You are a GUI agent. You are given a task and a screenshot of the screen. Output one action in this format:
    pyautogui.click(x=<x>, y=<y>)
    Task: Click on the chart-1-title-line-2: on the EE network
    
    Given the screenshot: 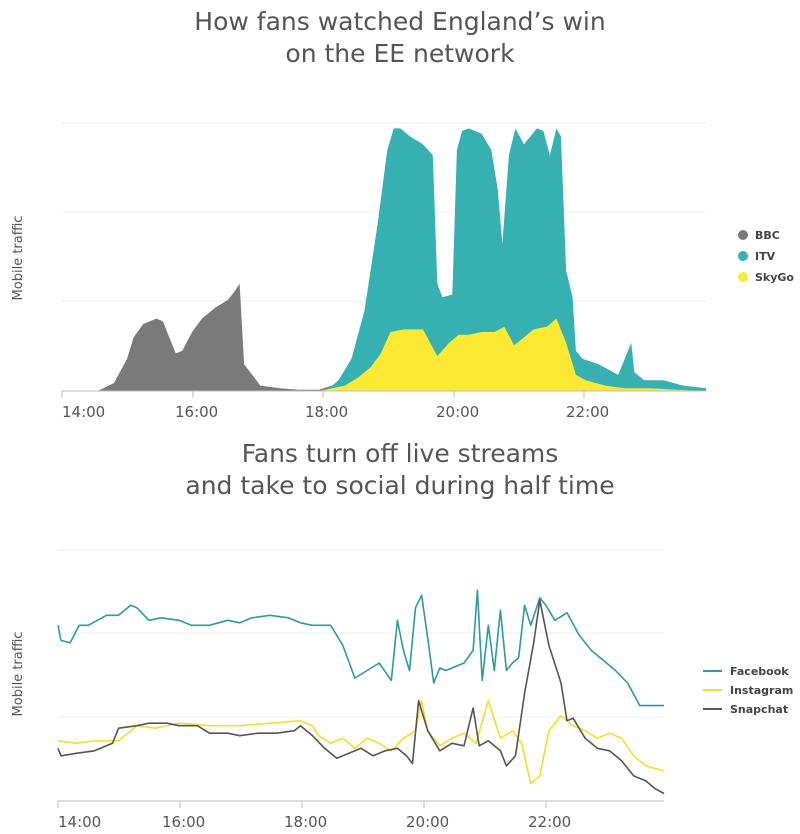 What is the action you would take?
    pyautogui.click(x=400, y=53)
    